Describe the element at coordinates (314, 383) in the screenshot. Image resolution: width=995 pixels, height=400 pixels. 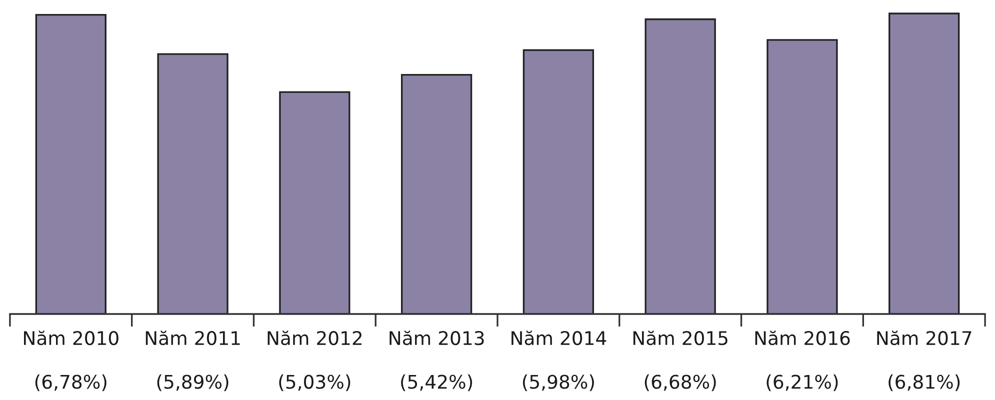
I see `data-label: (5,03%)` at that location.